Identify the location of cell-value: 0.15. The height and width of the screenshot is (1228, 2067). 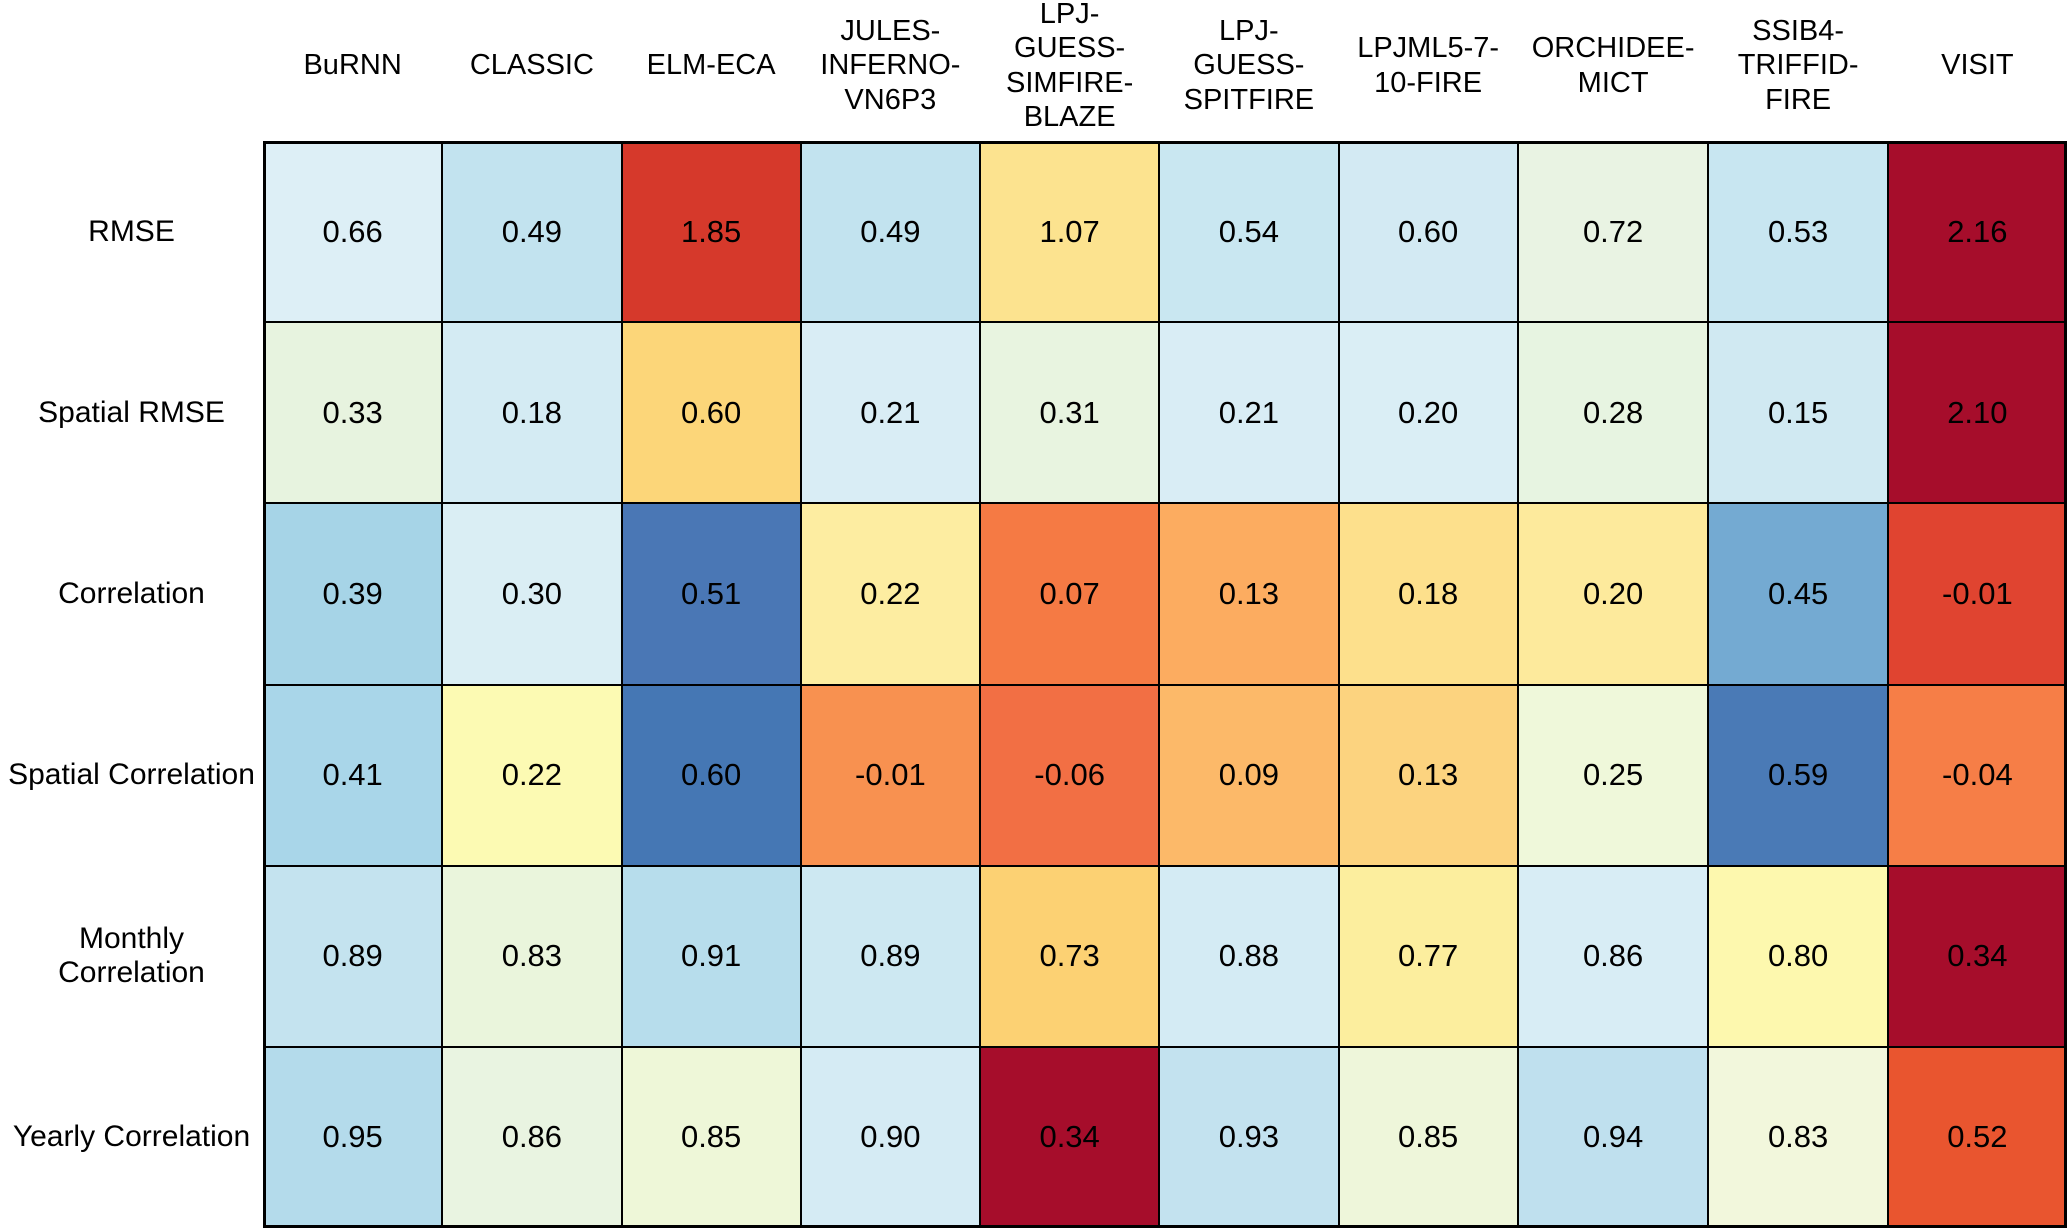
(1798, 412).